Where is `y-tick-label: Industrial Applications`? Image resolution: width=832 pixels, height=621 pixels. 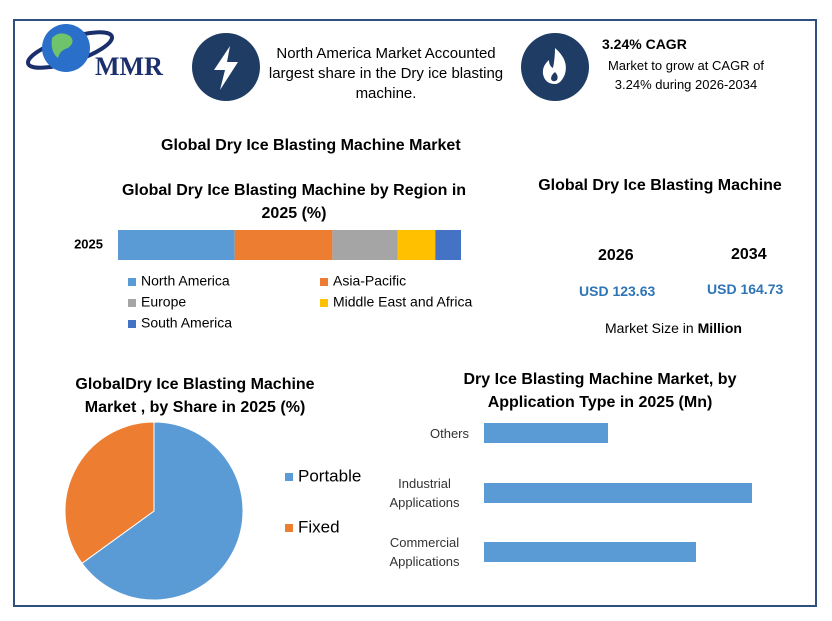 y-tick-label: Industrial Applications is located at coordinates (424, 493).